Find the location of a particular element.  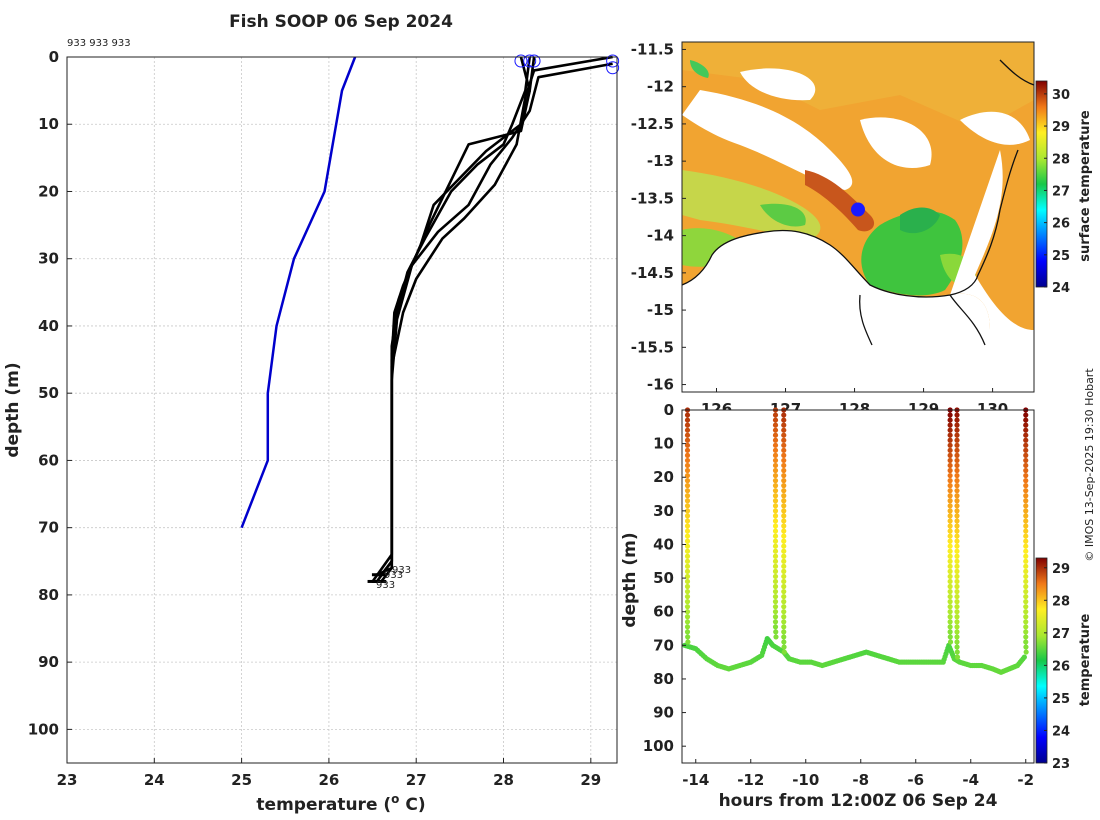

section-y-tick-label: 80 is located at coordinates (663, 679).